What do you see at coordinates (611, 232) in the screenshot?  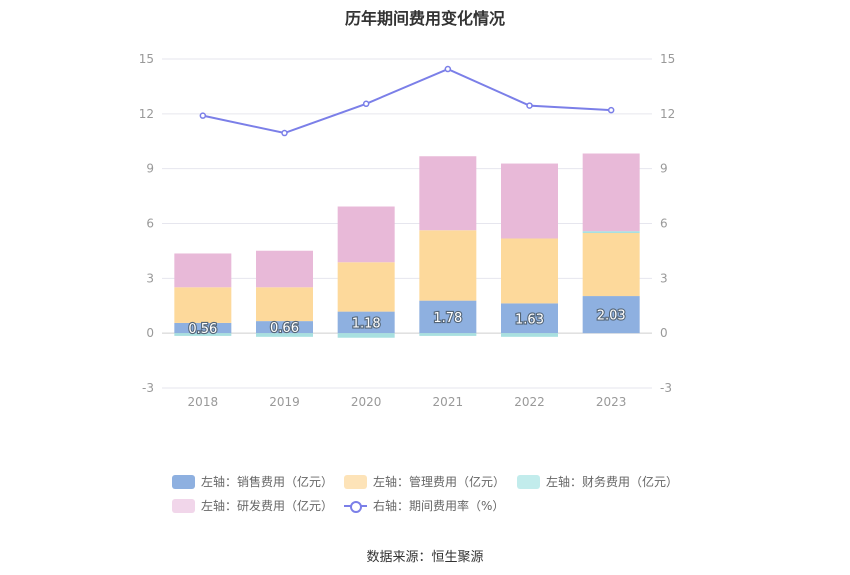 I see `bar-finance-2023` at bounding box center [611, 232].